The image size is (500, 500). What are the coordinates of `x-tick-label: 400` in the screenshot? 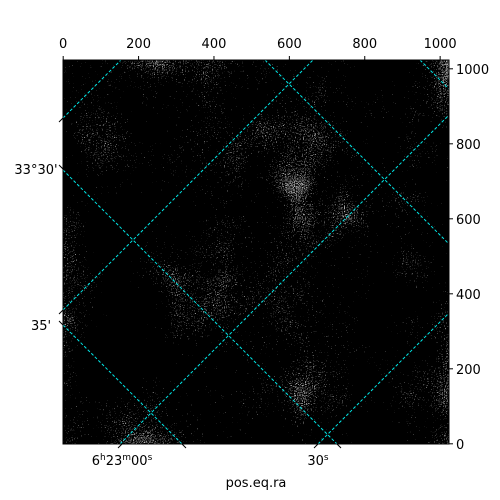 It's located at (214, 44).